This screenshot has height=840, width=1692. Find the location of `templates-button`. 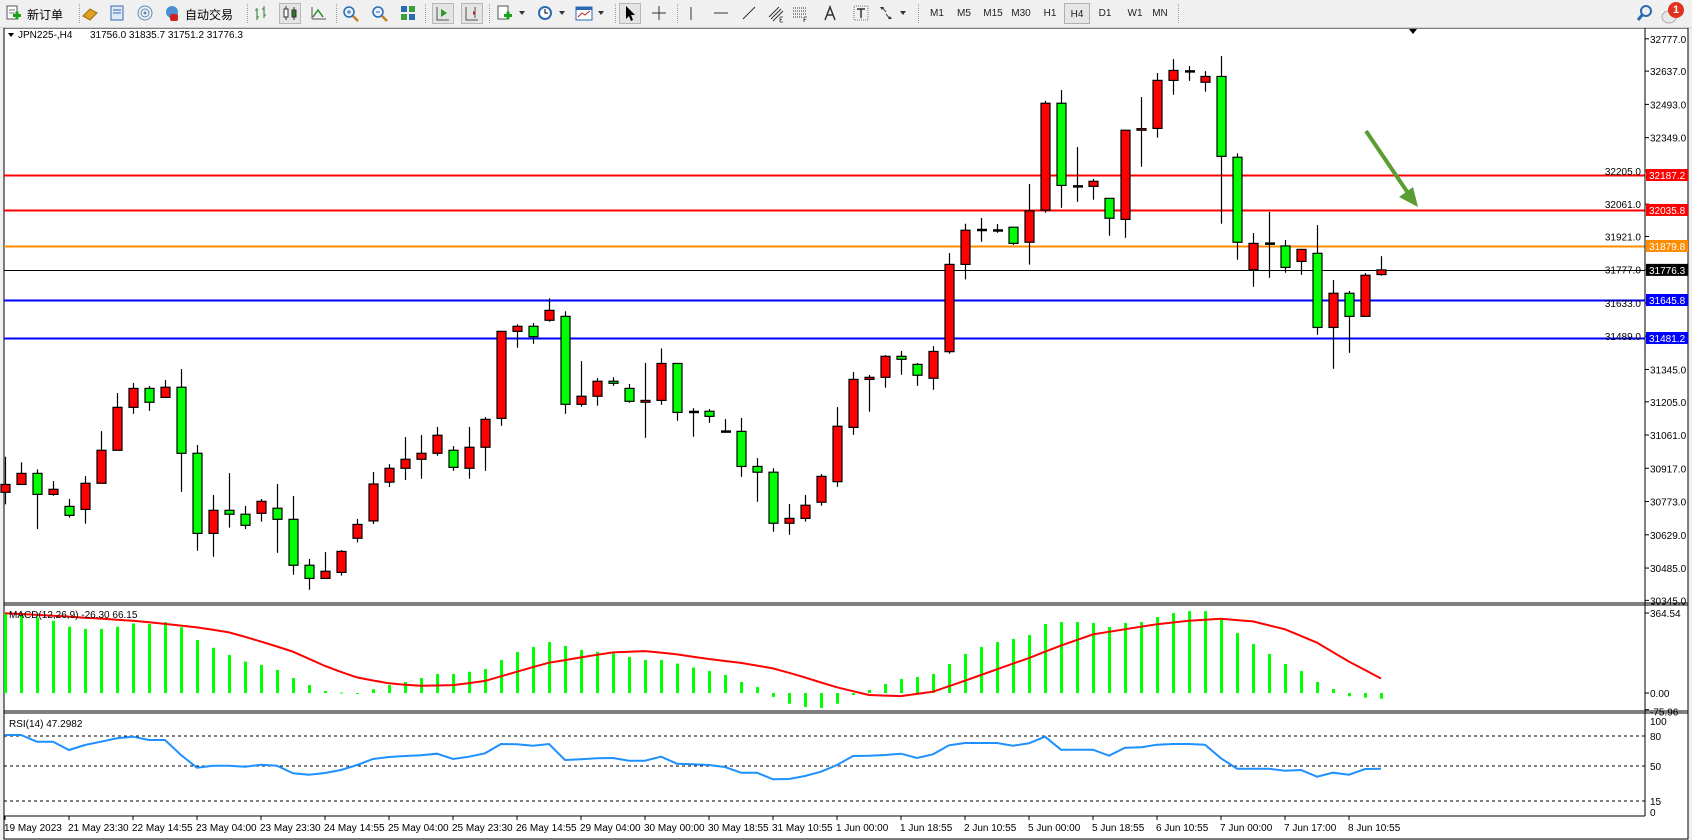

templates-button is located at coordinates (584, 13).